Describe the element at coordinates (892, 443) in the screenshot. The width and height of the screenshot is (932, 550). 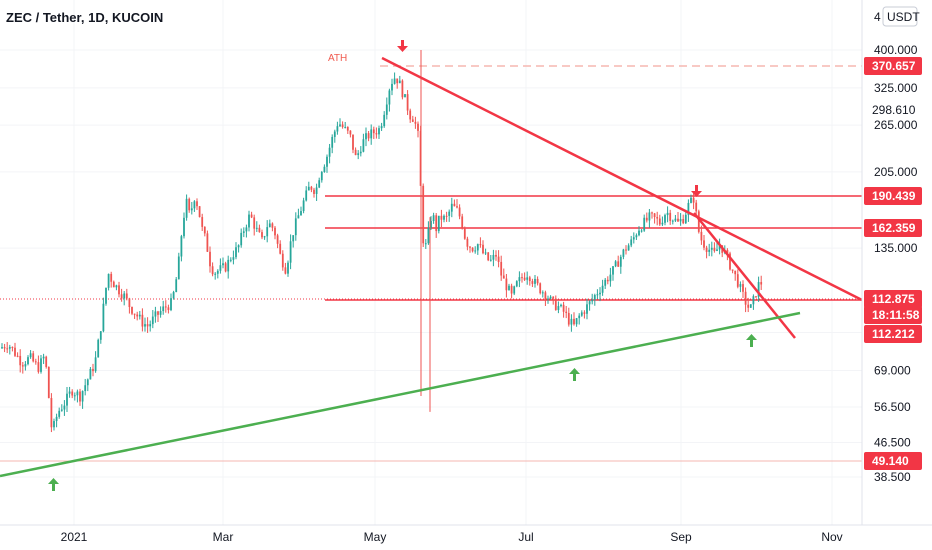
I see `y-tick-label: 46.500` at that location.